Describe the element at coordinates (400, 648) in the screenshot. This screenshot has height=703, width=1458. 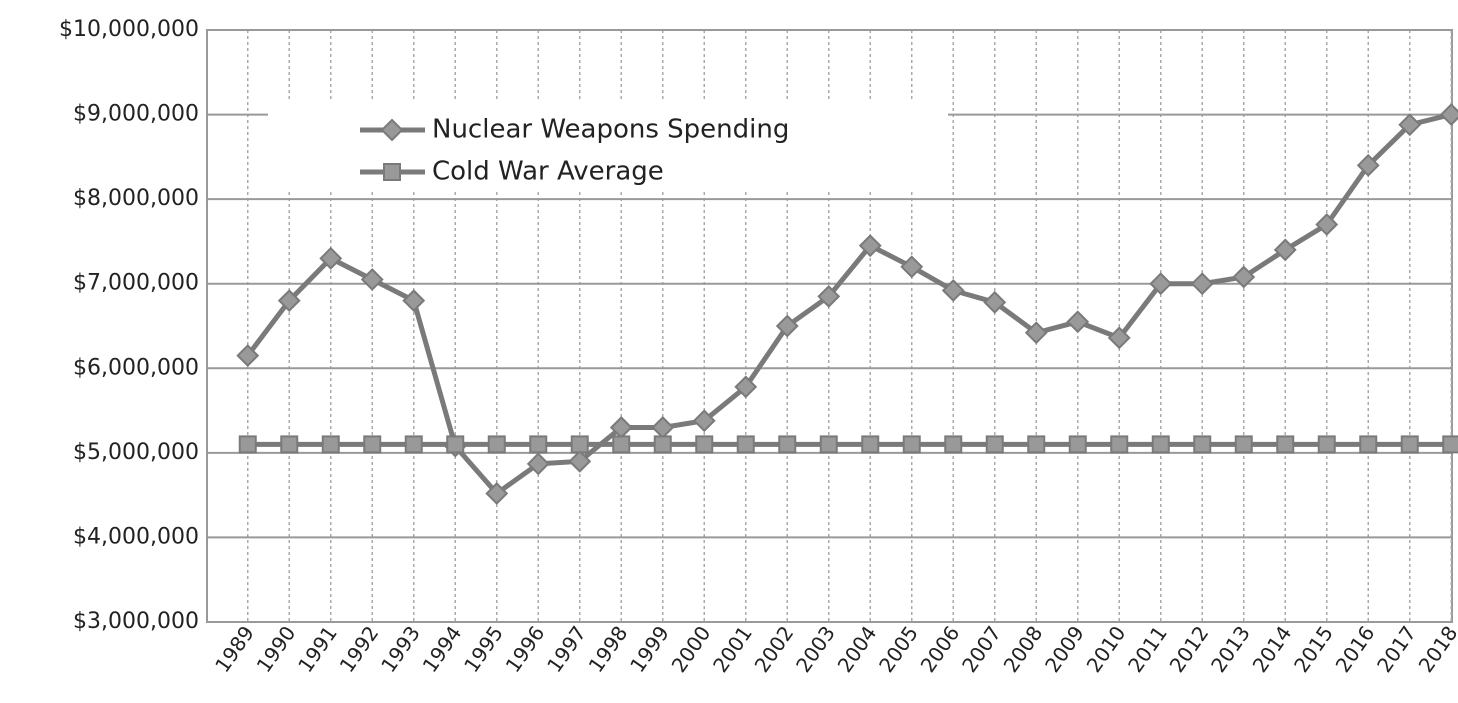
I see `x-tick-label: 1993` at that location.